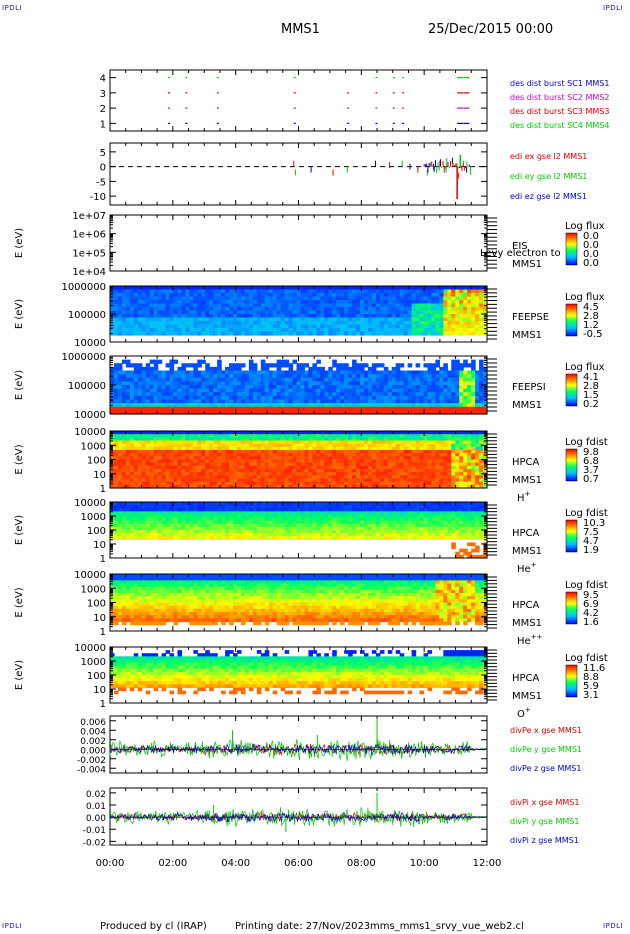 This screenshot has width=630, height=934. Describe the element at coordinates (591, 307) in the screenshot. I see `colorbar-value: 4.5` at that location.